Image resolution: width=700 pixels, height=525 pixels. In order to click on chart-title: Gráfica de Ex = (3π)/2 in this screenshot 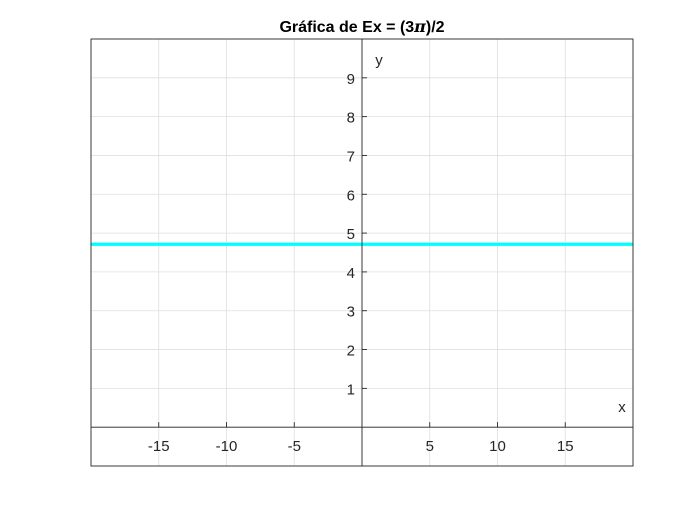, I will do `click(361, 26)`.